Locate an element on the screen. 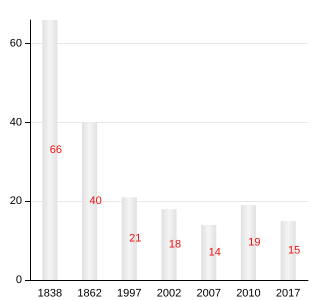 The image size is (330, 300). y-tick-label: 40 is located at coordinates (16, 122).